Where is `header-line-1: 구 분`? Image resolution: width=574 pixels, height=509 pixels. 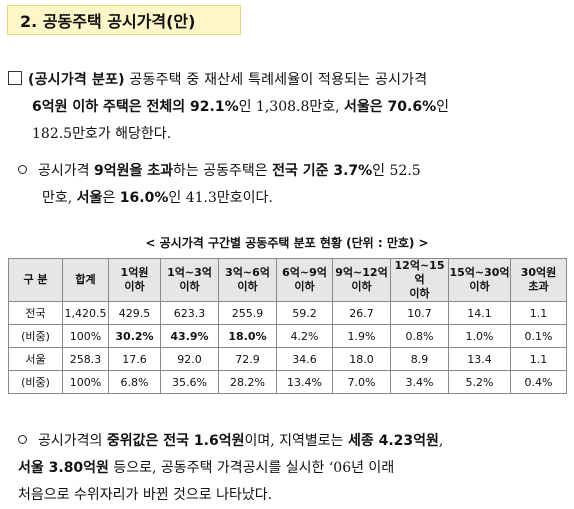 header-line-1: 구 분 is located at coordinates (35, 279).